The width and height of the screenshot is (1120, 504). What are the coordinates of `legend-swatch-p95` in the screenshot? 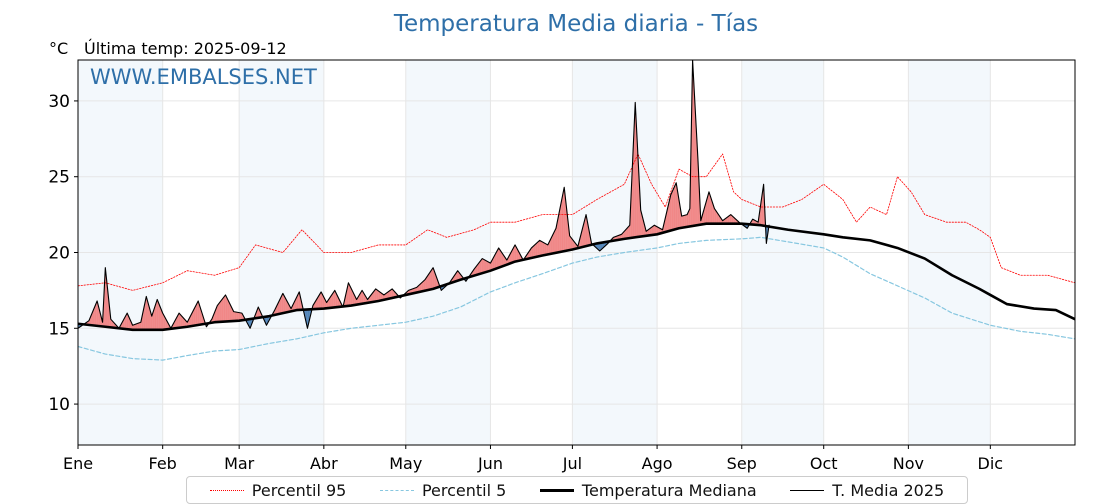 It's located at (227, 490).